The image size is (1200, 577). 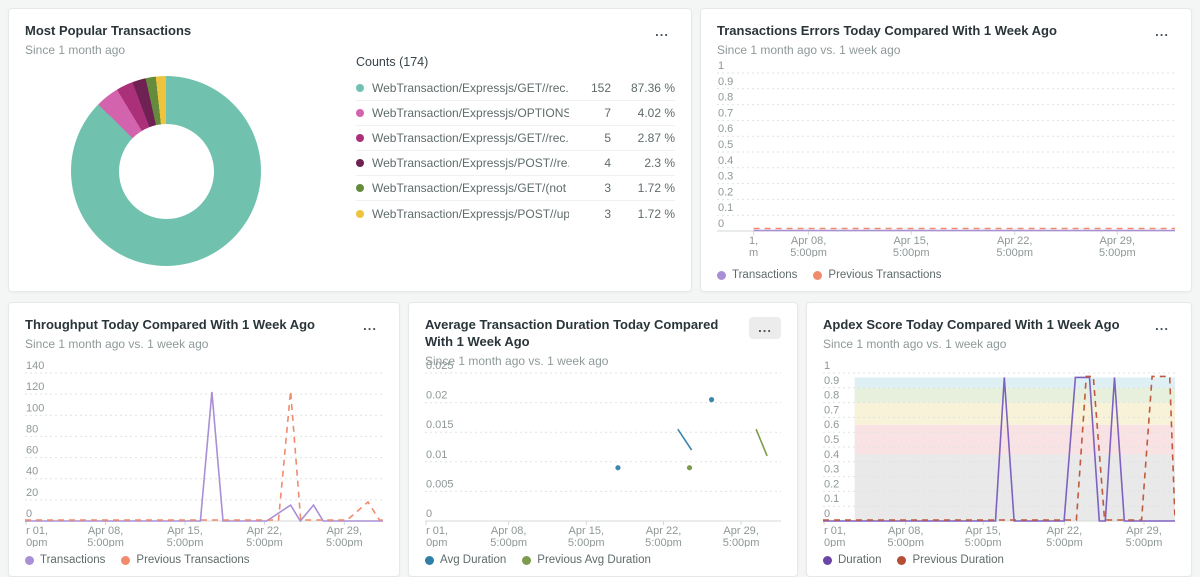 I want to click on chart-legend: Avg Duration Previous Avg Duration, so click(x=538, y=560).